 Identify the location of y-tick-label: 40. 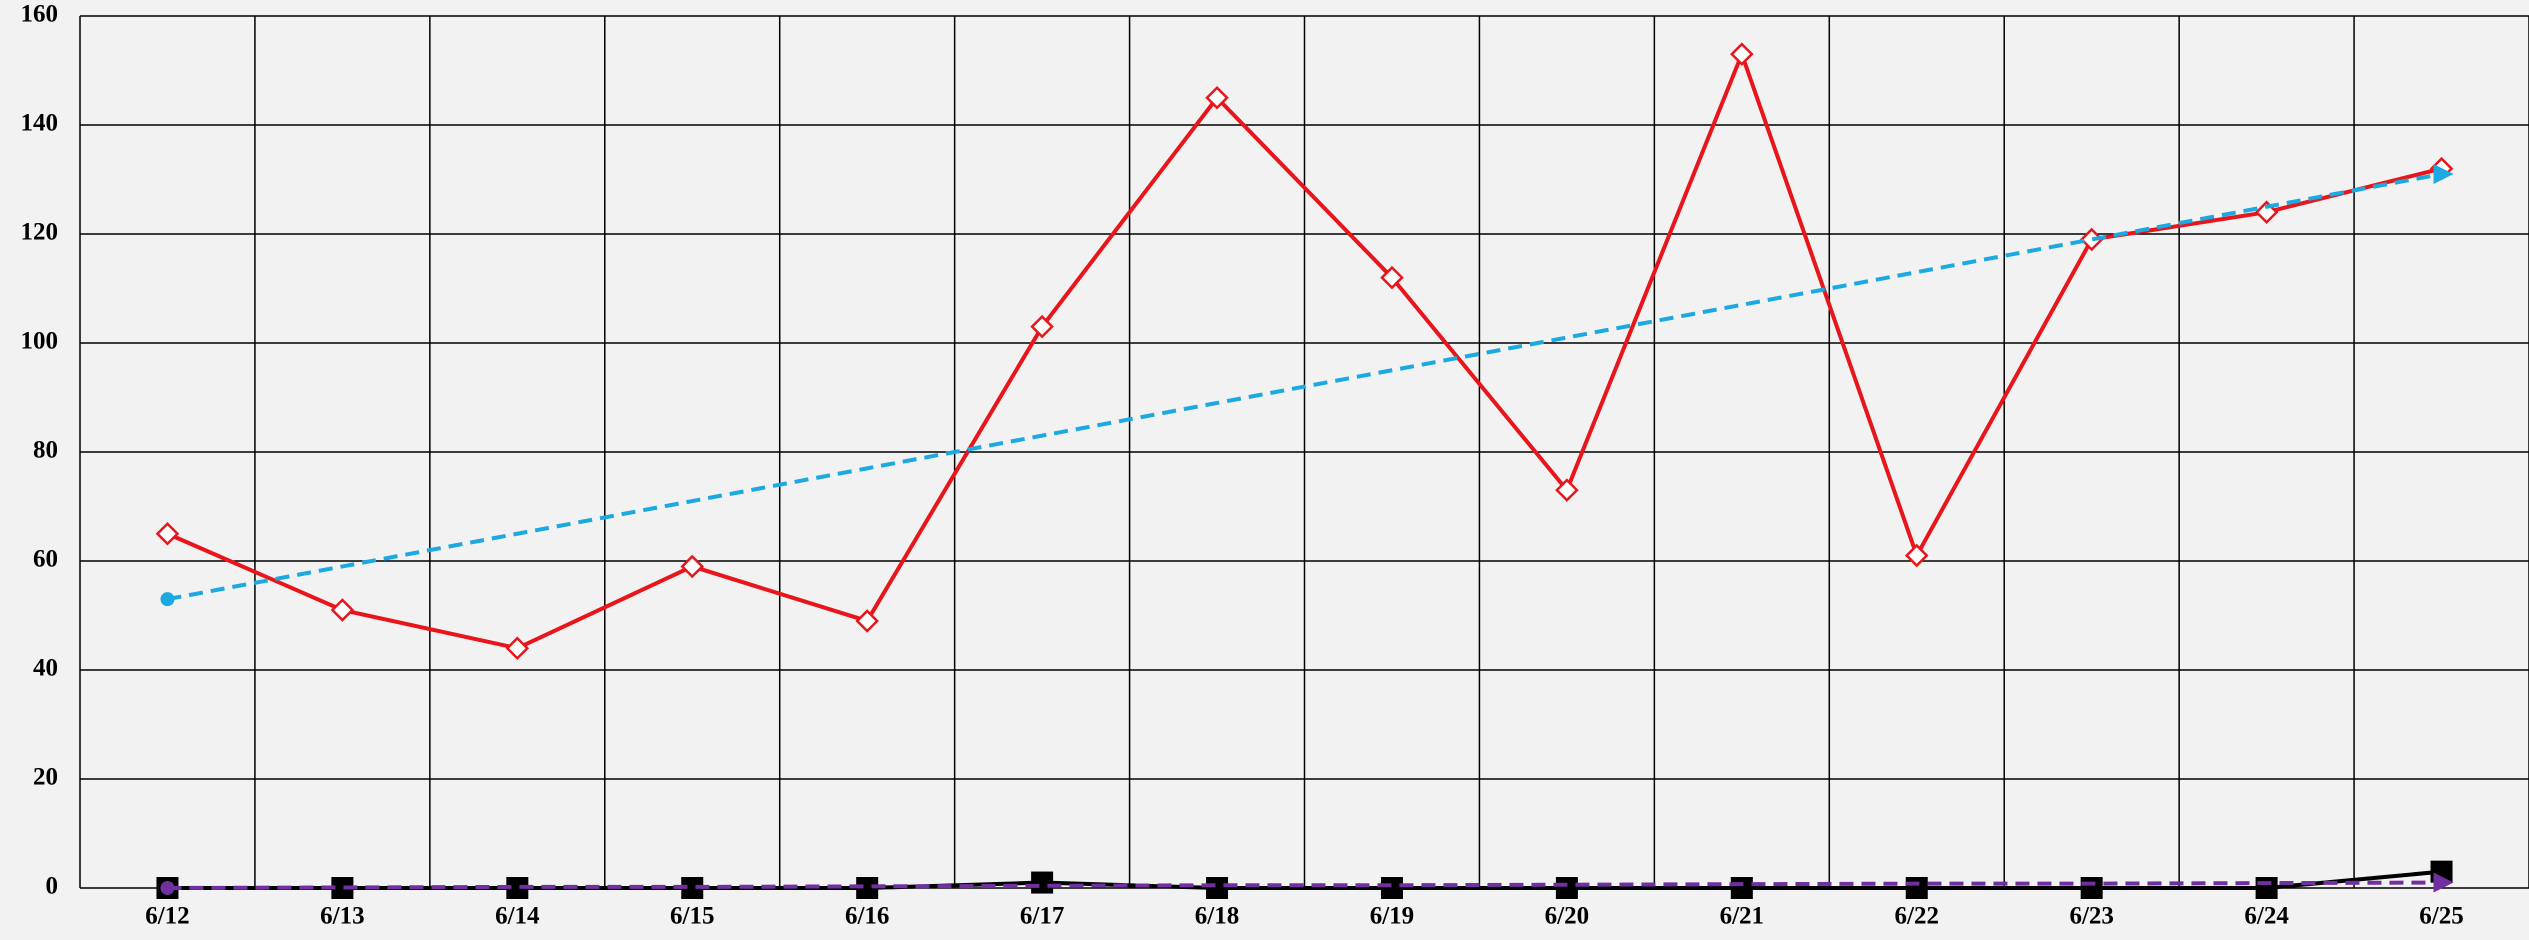
(45, 668).